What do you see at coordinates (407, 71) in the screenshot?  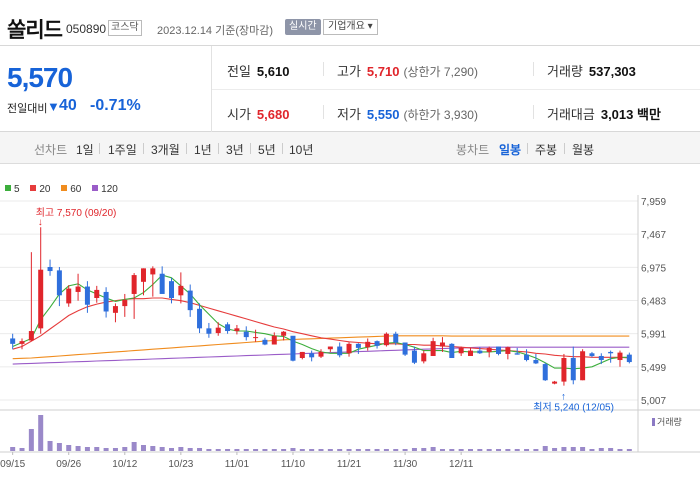 I see `high-price: 고가 5,710 (상한가 7,290)` at bounding box center [407, 71].